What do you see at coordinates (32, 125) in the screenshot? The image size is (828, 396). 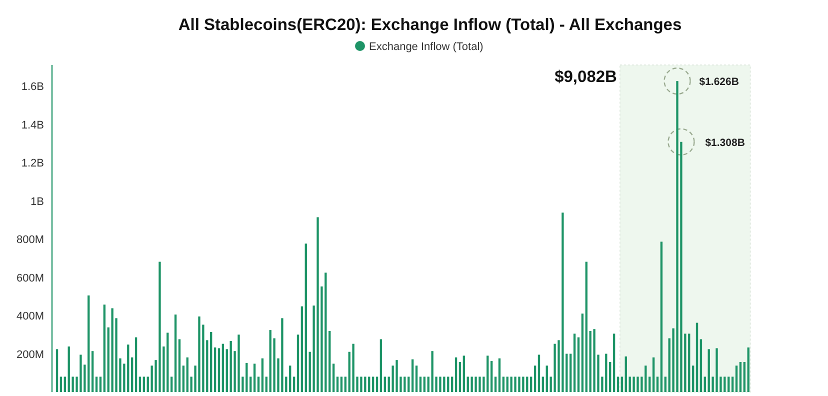 I see `y-tick-label: 1.4B` at bounding box center [32, 125].